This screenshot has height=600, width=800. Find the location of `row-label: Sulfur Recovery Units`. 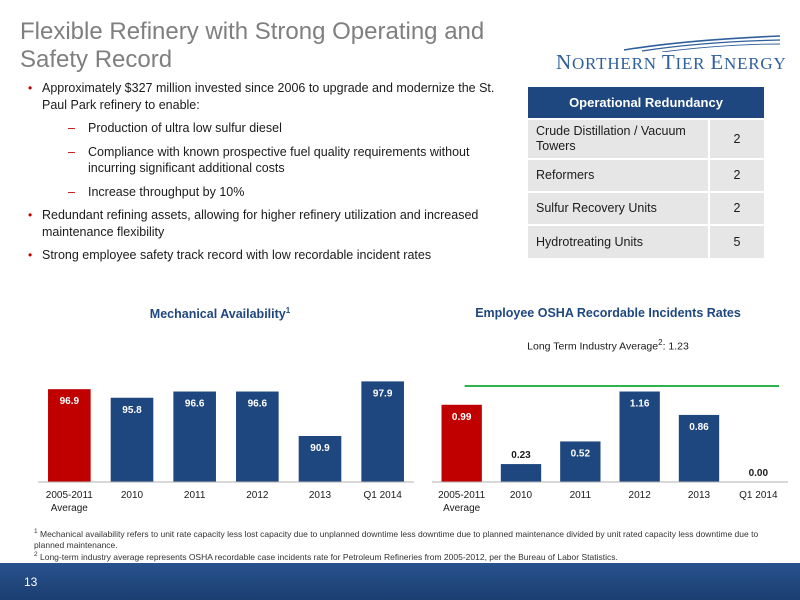

row-label: Sulfur Recovery Units is located at coordinates (618, 208).